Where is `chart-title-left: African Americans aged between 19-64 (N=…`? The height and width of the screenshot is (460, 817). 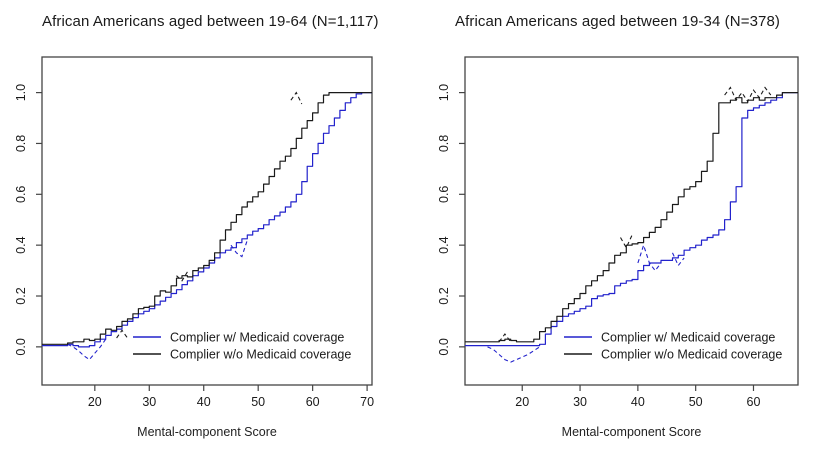 chart-title-left: African Americans aged between 19-64 (N=… is located at coordinates (210, 21).